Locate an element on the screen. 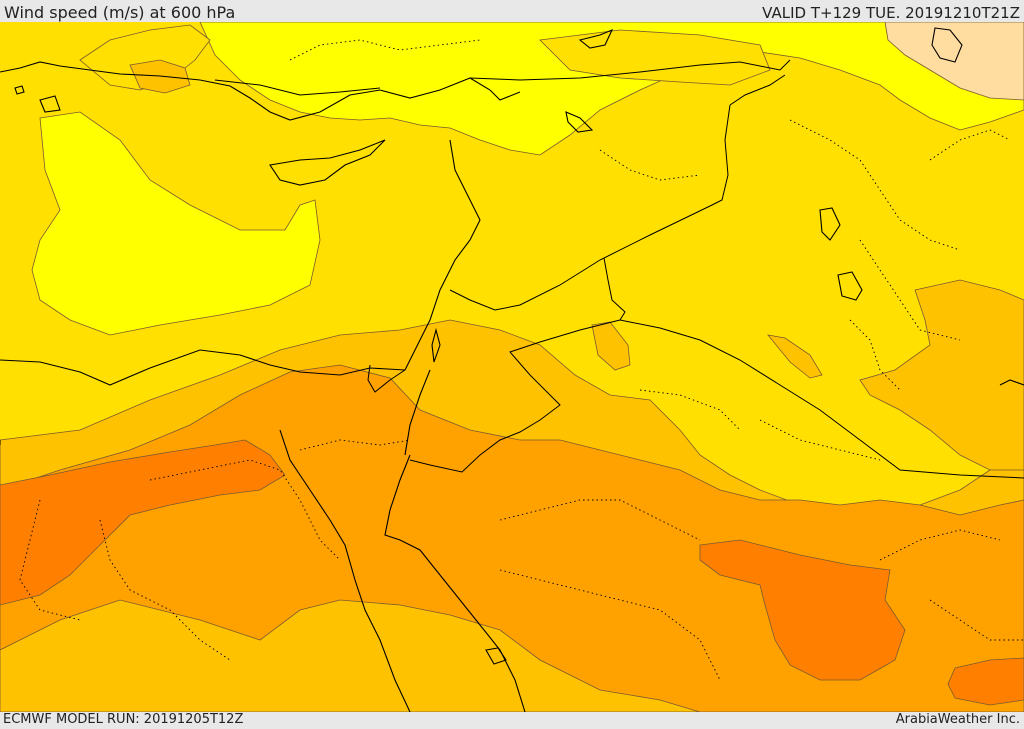 The height and width of the screenshot is (729, 1024). field-band-stronger-corner is located at coordinates (985, 681).